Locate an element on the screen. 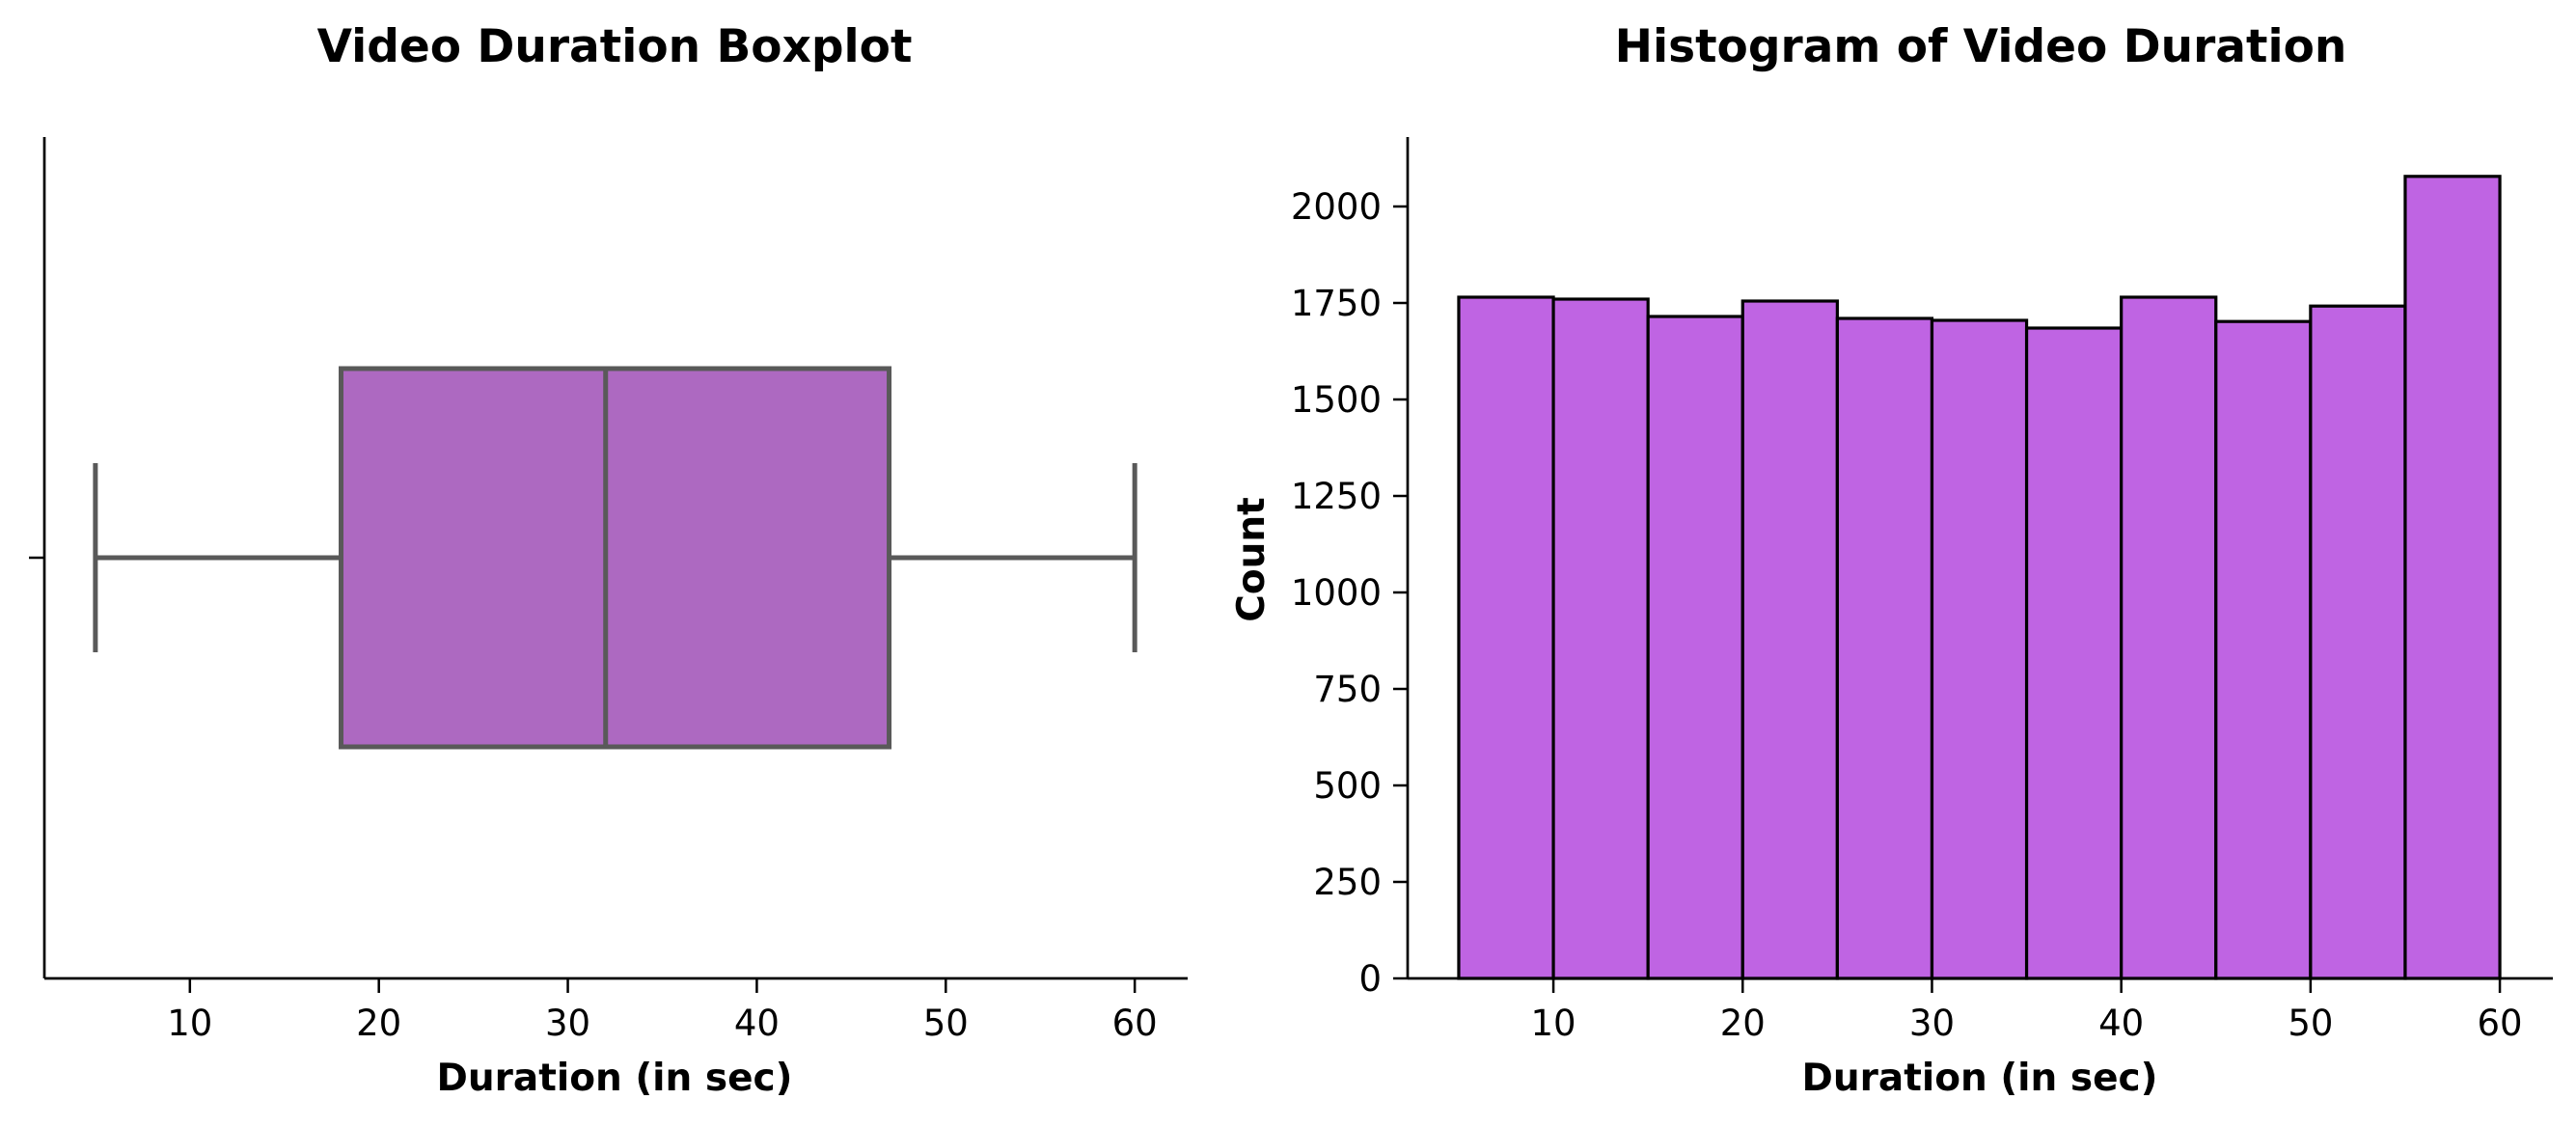 This screenshot has width=2576, height=1127. histogram-y-ticks: 0 250 500 750 1000 1250 1500 1750 2000 is located at coordinates (1350, 593).